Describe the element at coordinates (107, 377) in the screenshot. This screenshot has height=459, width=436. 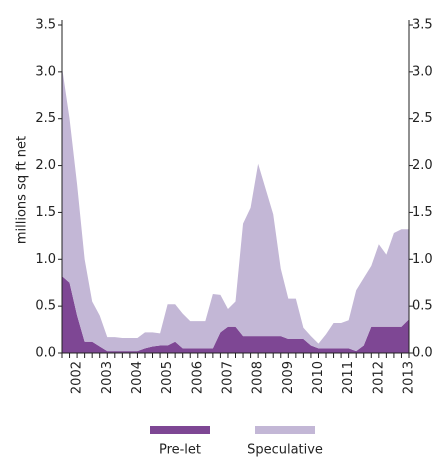
I see `x-tick-label: 2003` at that location.